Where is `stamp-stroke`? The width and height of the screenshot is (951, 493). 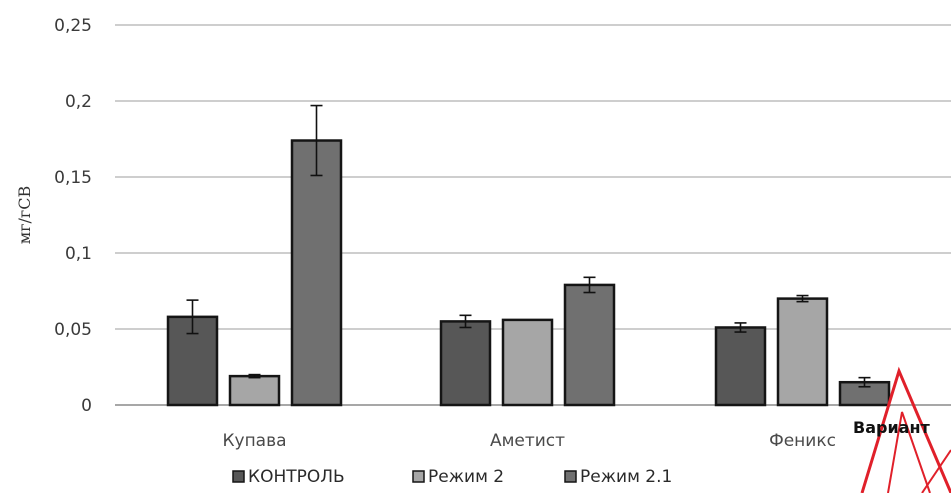
stamp-stroke is located at coordinates (936, 471).